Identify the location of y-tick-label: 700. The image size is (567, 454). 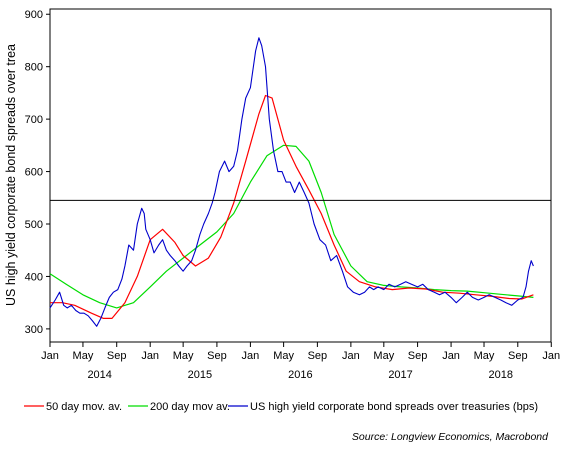
(34, 120).